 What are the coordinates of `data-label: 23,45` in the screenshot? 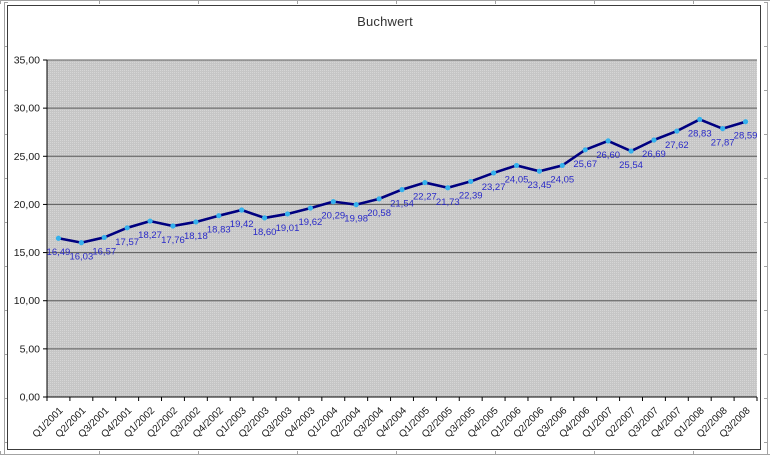 It's located at (540, 185).